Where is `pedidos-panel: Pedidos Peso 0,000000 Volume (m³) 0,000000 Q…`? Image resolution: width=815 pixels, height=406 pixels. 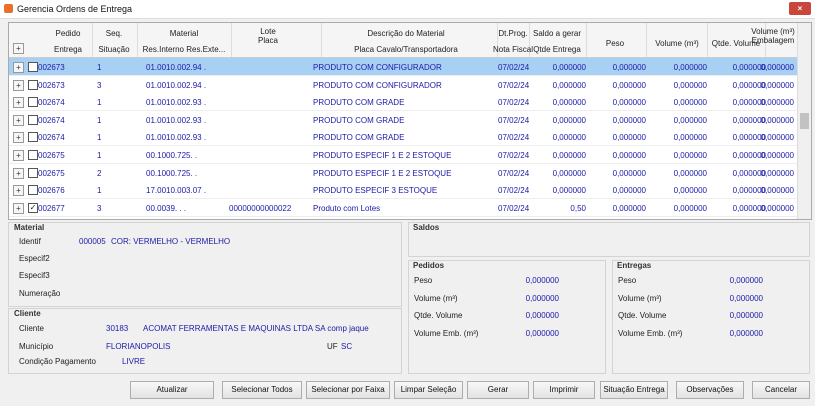
pedidos-panel: Pedidos Peso 0,000000 Volume (m³) 0,000000 Q… is located at coordinates (507, 317).